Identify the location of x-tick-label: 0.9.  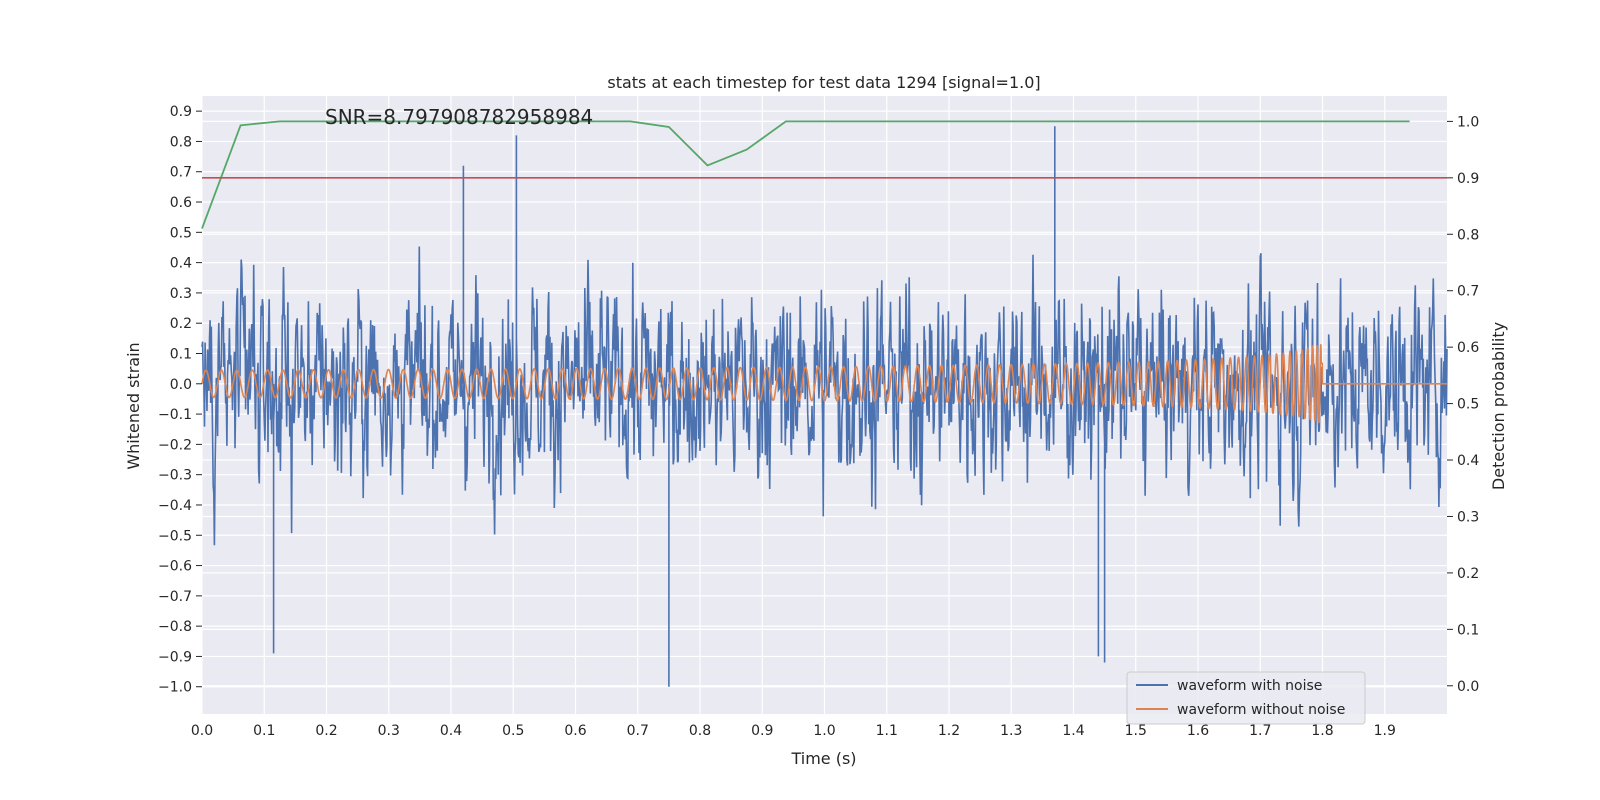
(762, 731).